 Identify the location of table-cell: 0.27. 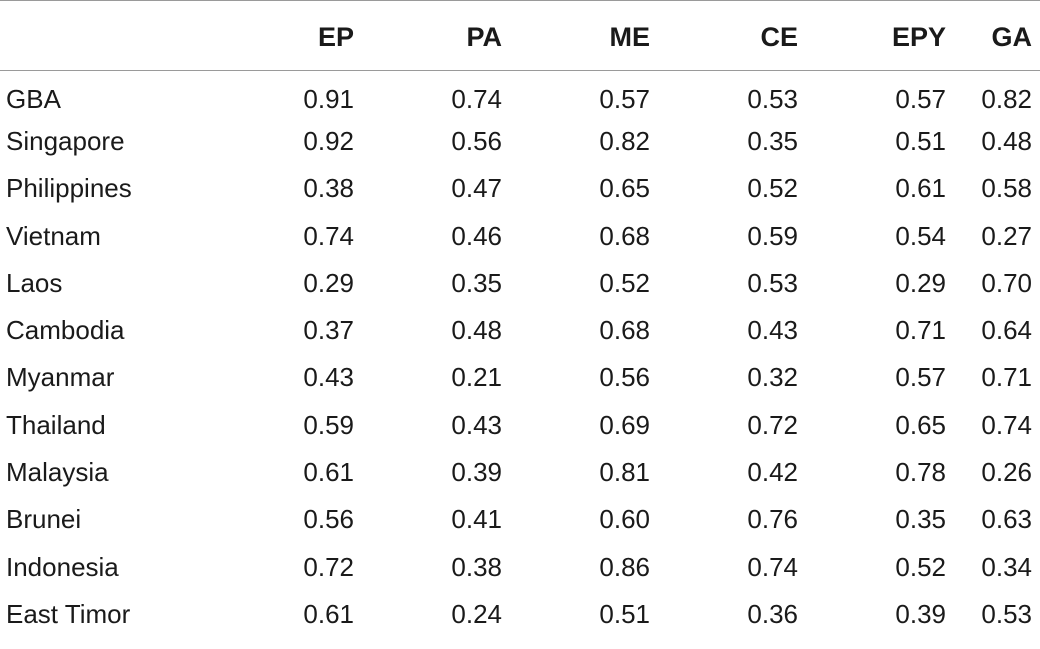
(1006, 235).